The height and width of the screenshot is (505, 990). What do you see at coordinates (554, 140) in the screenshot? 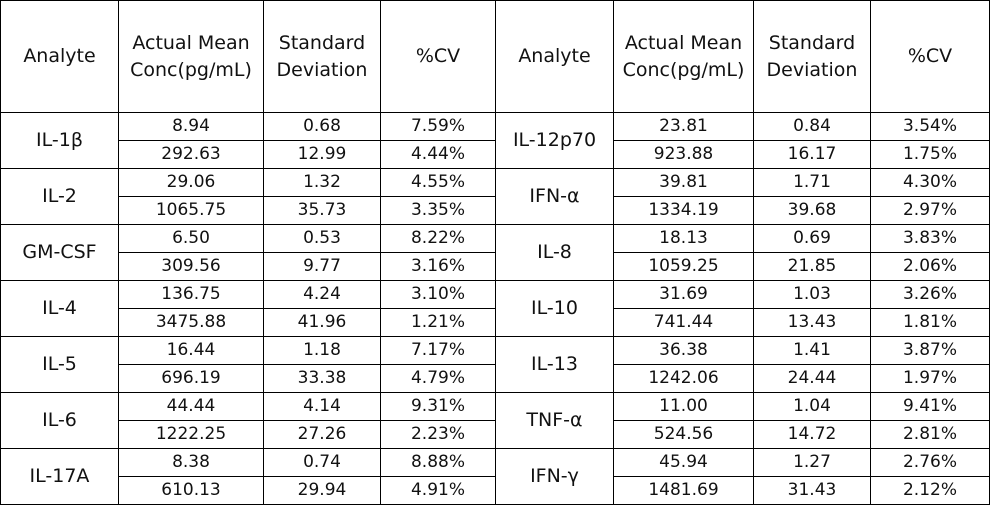
I see `analyte-cell: IL-12p70` at bounding box center [554, 140].